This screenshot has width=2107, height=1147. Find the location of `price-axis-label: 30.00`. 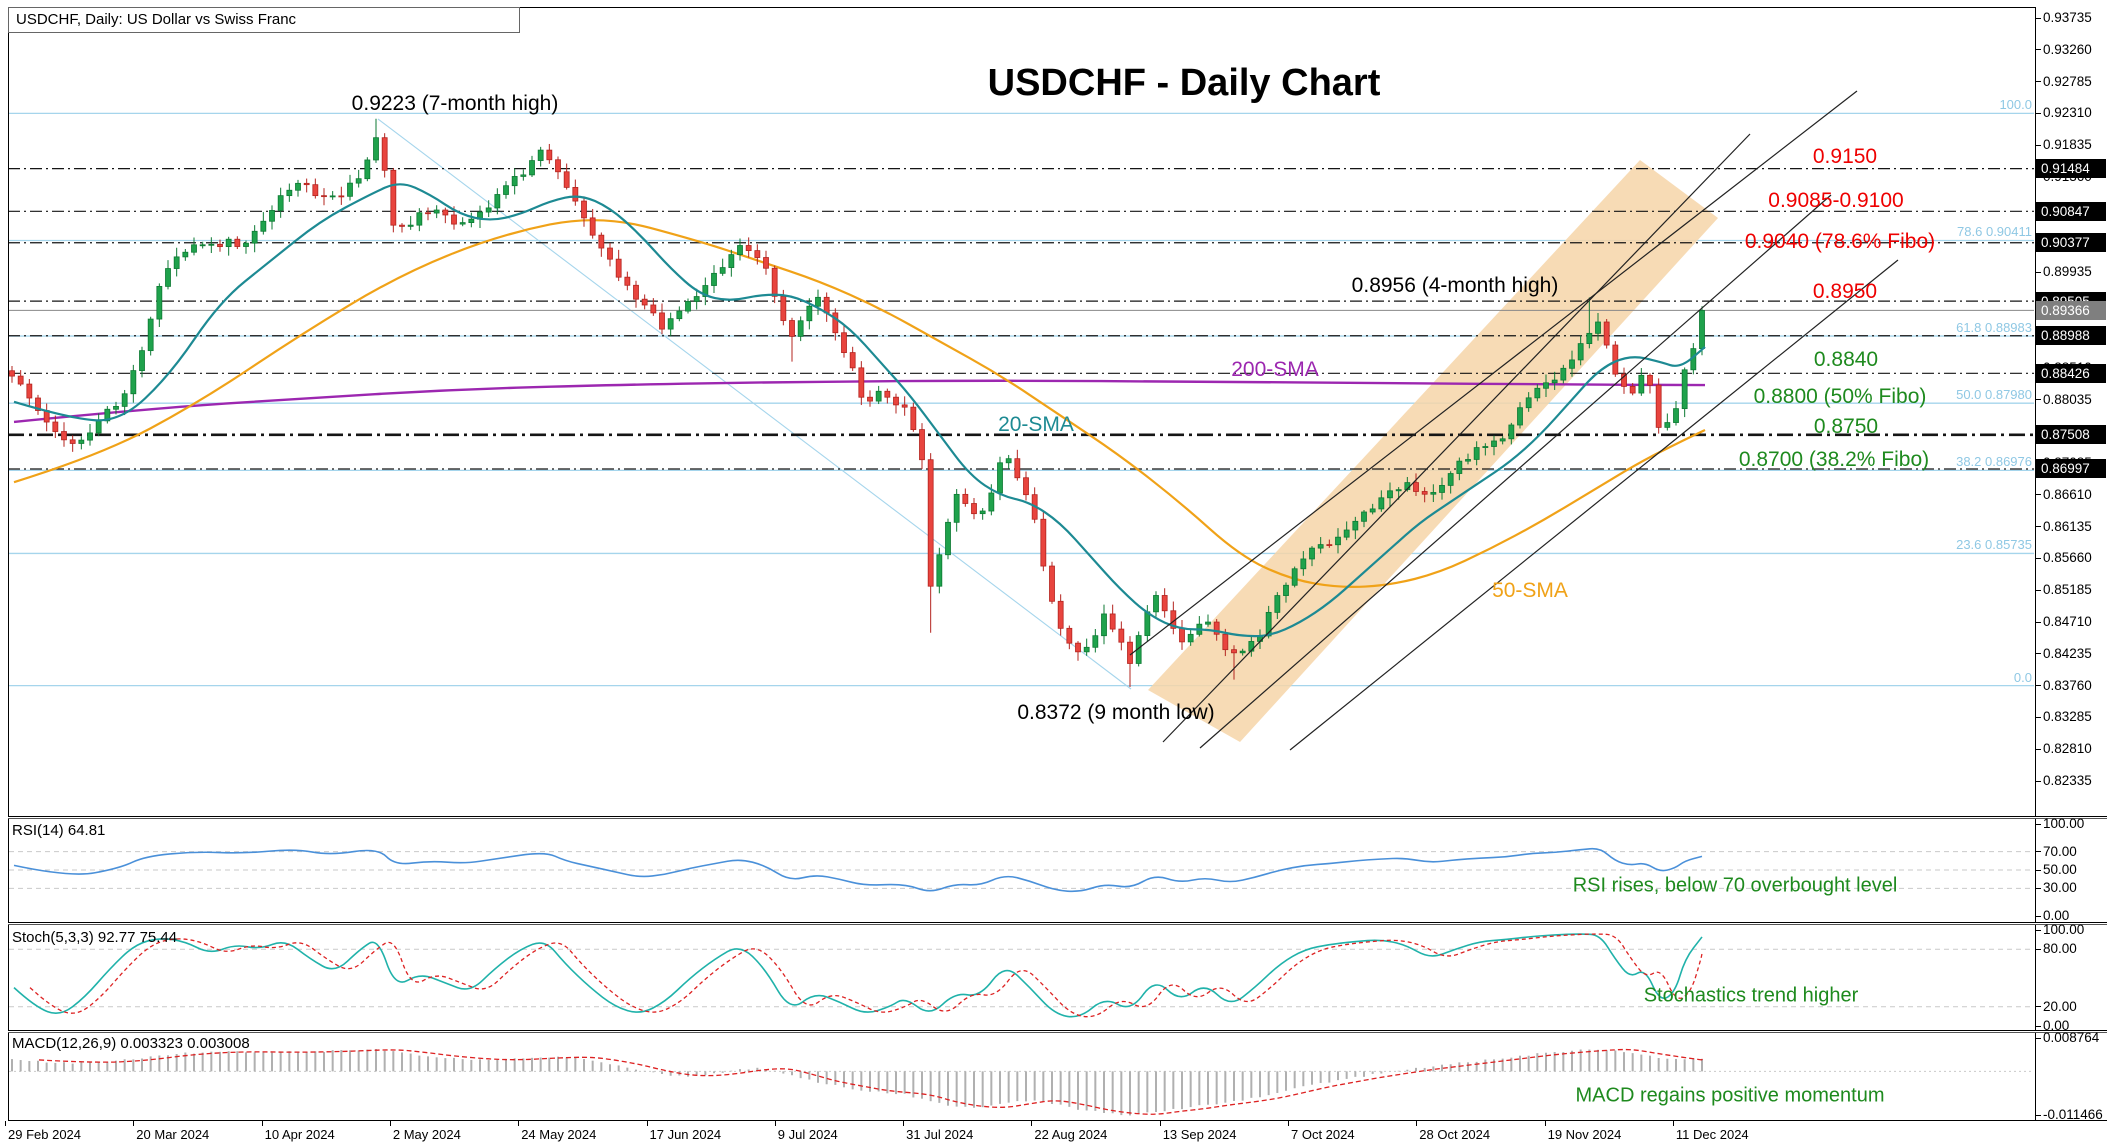

price-axis-label: 30.00 is located at coordinates (2060, 888).